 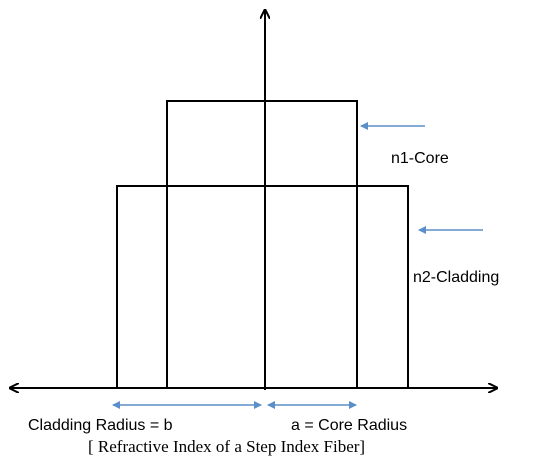 I want to click on cladding-label: n2-Cladding, so click(x=456, y=277).